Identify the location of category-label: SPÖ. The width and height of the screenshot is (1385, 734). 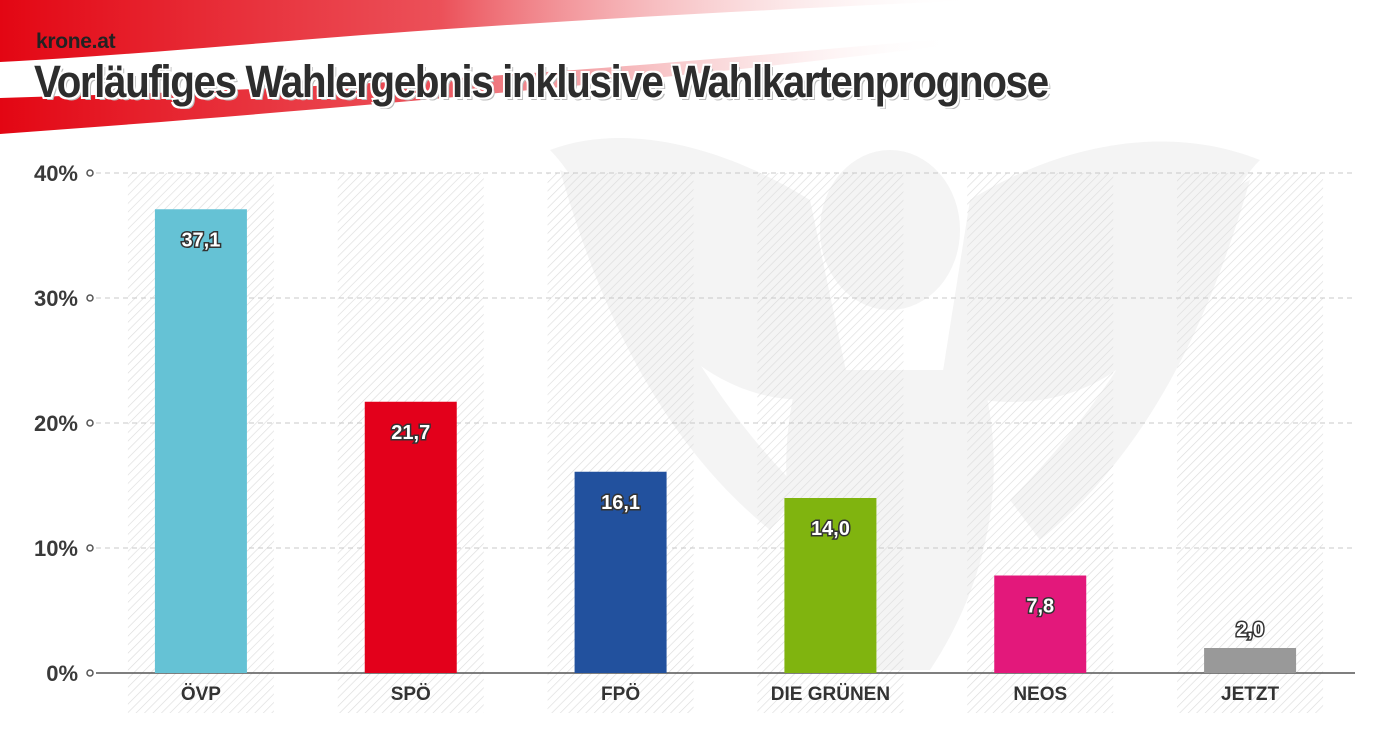
(411, 694).